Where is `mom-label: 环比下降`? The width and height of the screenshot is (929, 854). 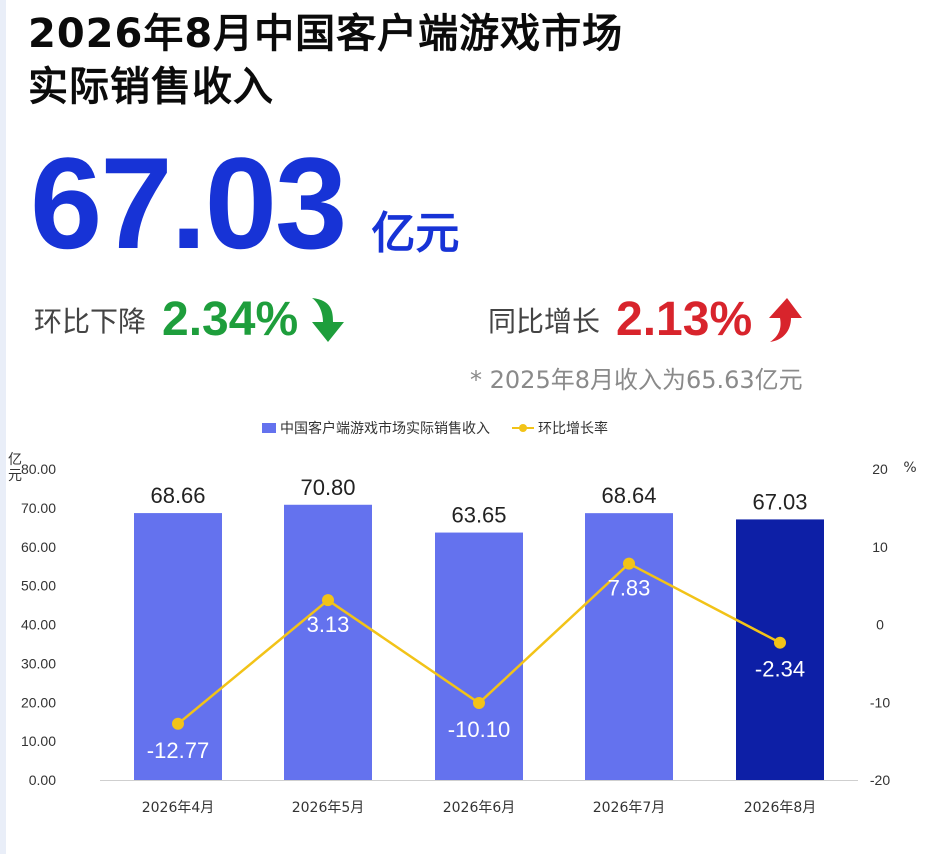
mom-label: 环比下降 is located at coordinates (90, 321).